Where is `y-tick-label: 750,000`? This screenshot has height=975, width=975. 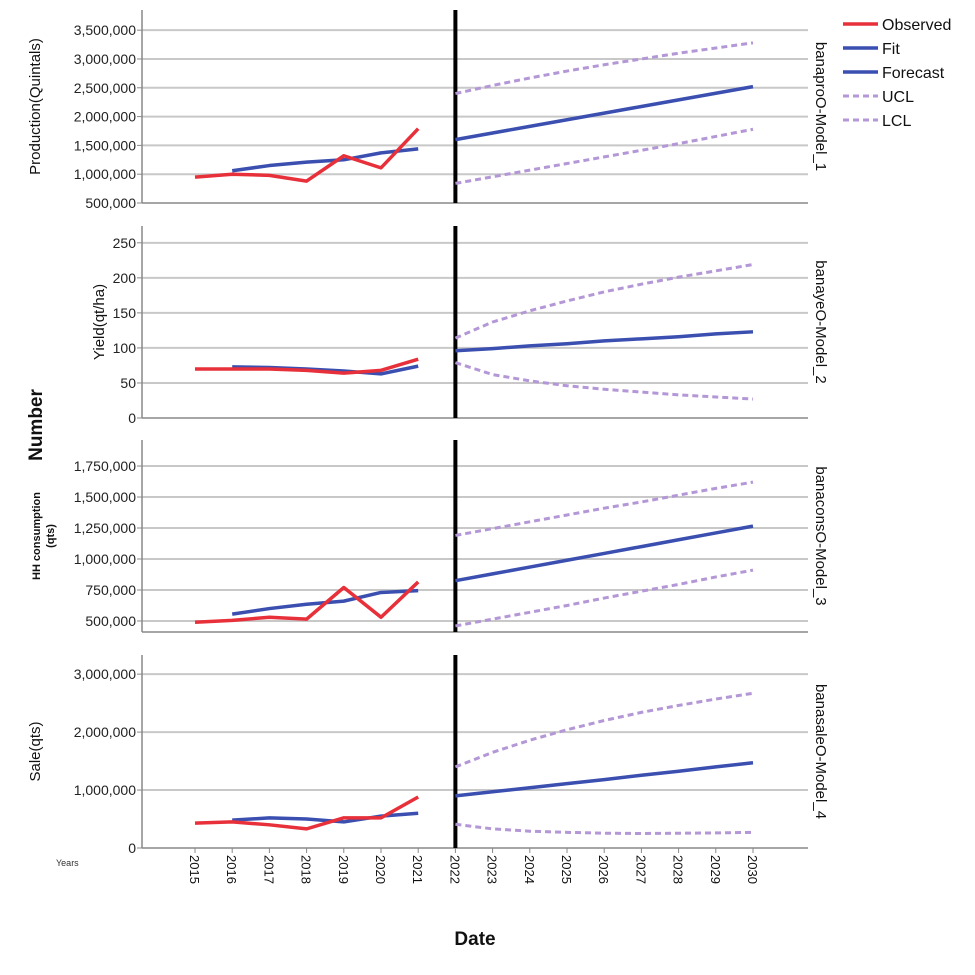
y-tick-label: 750,000 is located at coordinates (110, 590).